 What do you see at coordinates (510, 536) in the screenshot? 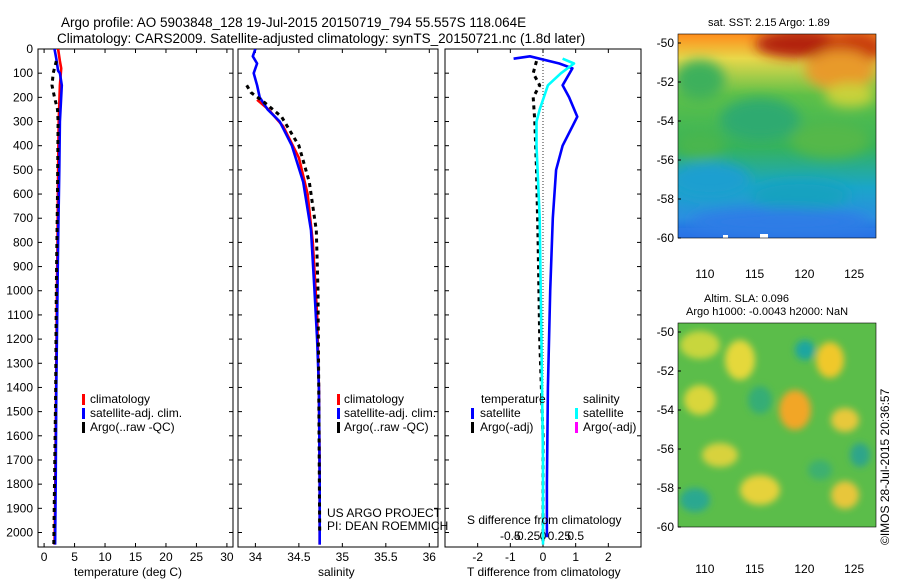
I see `s-tick-label: -0.5` at bounding box center [510, 536].